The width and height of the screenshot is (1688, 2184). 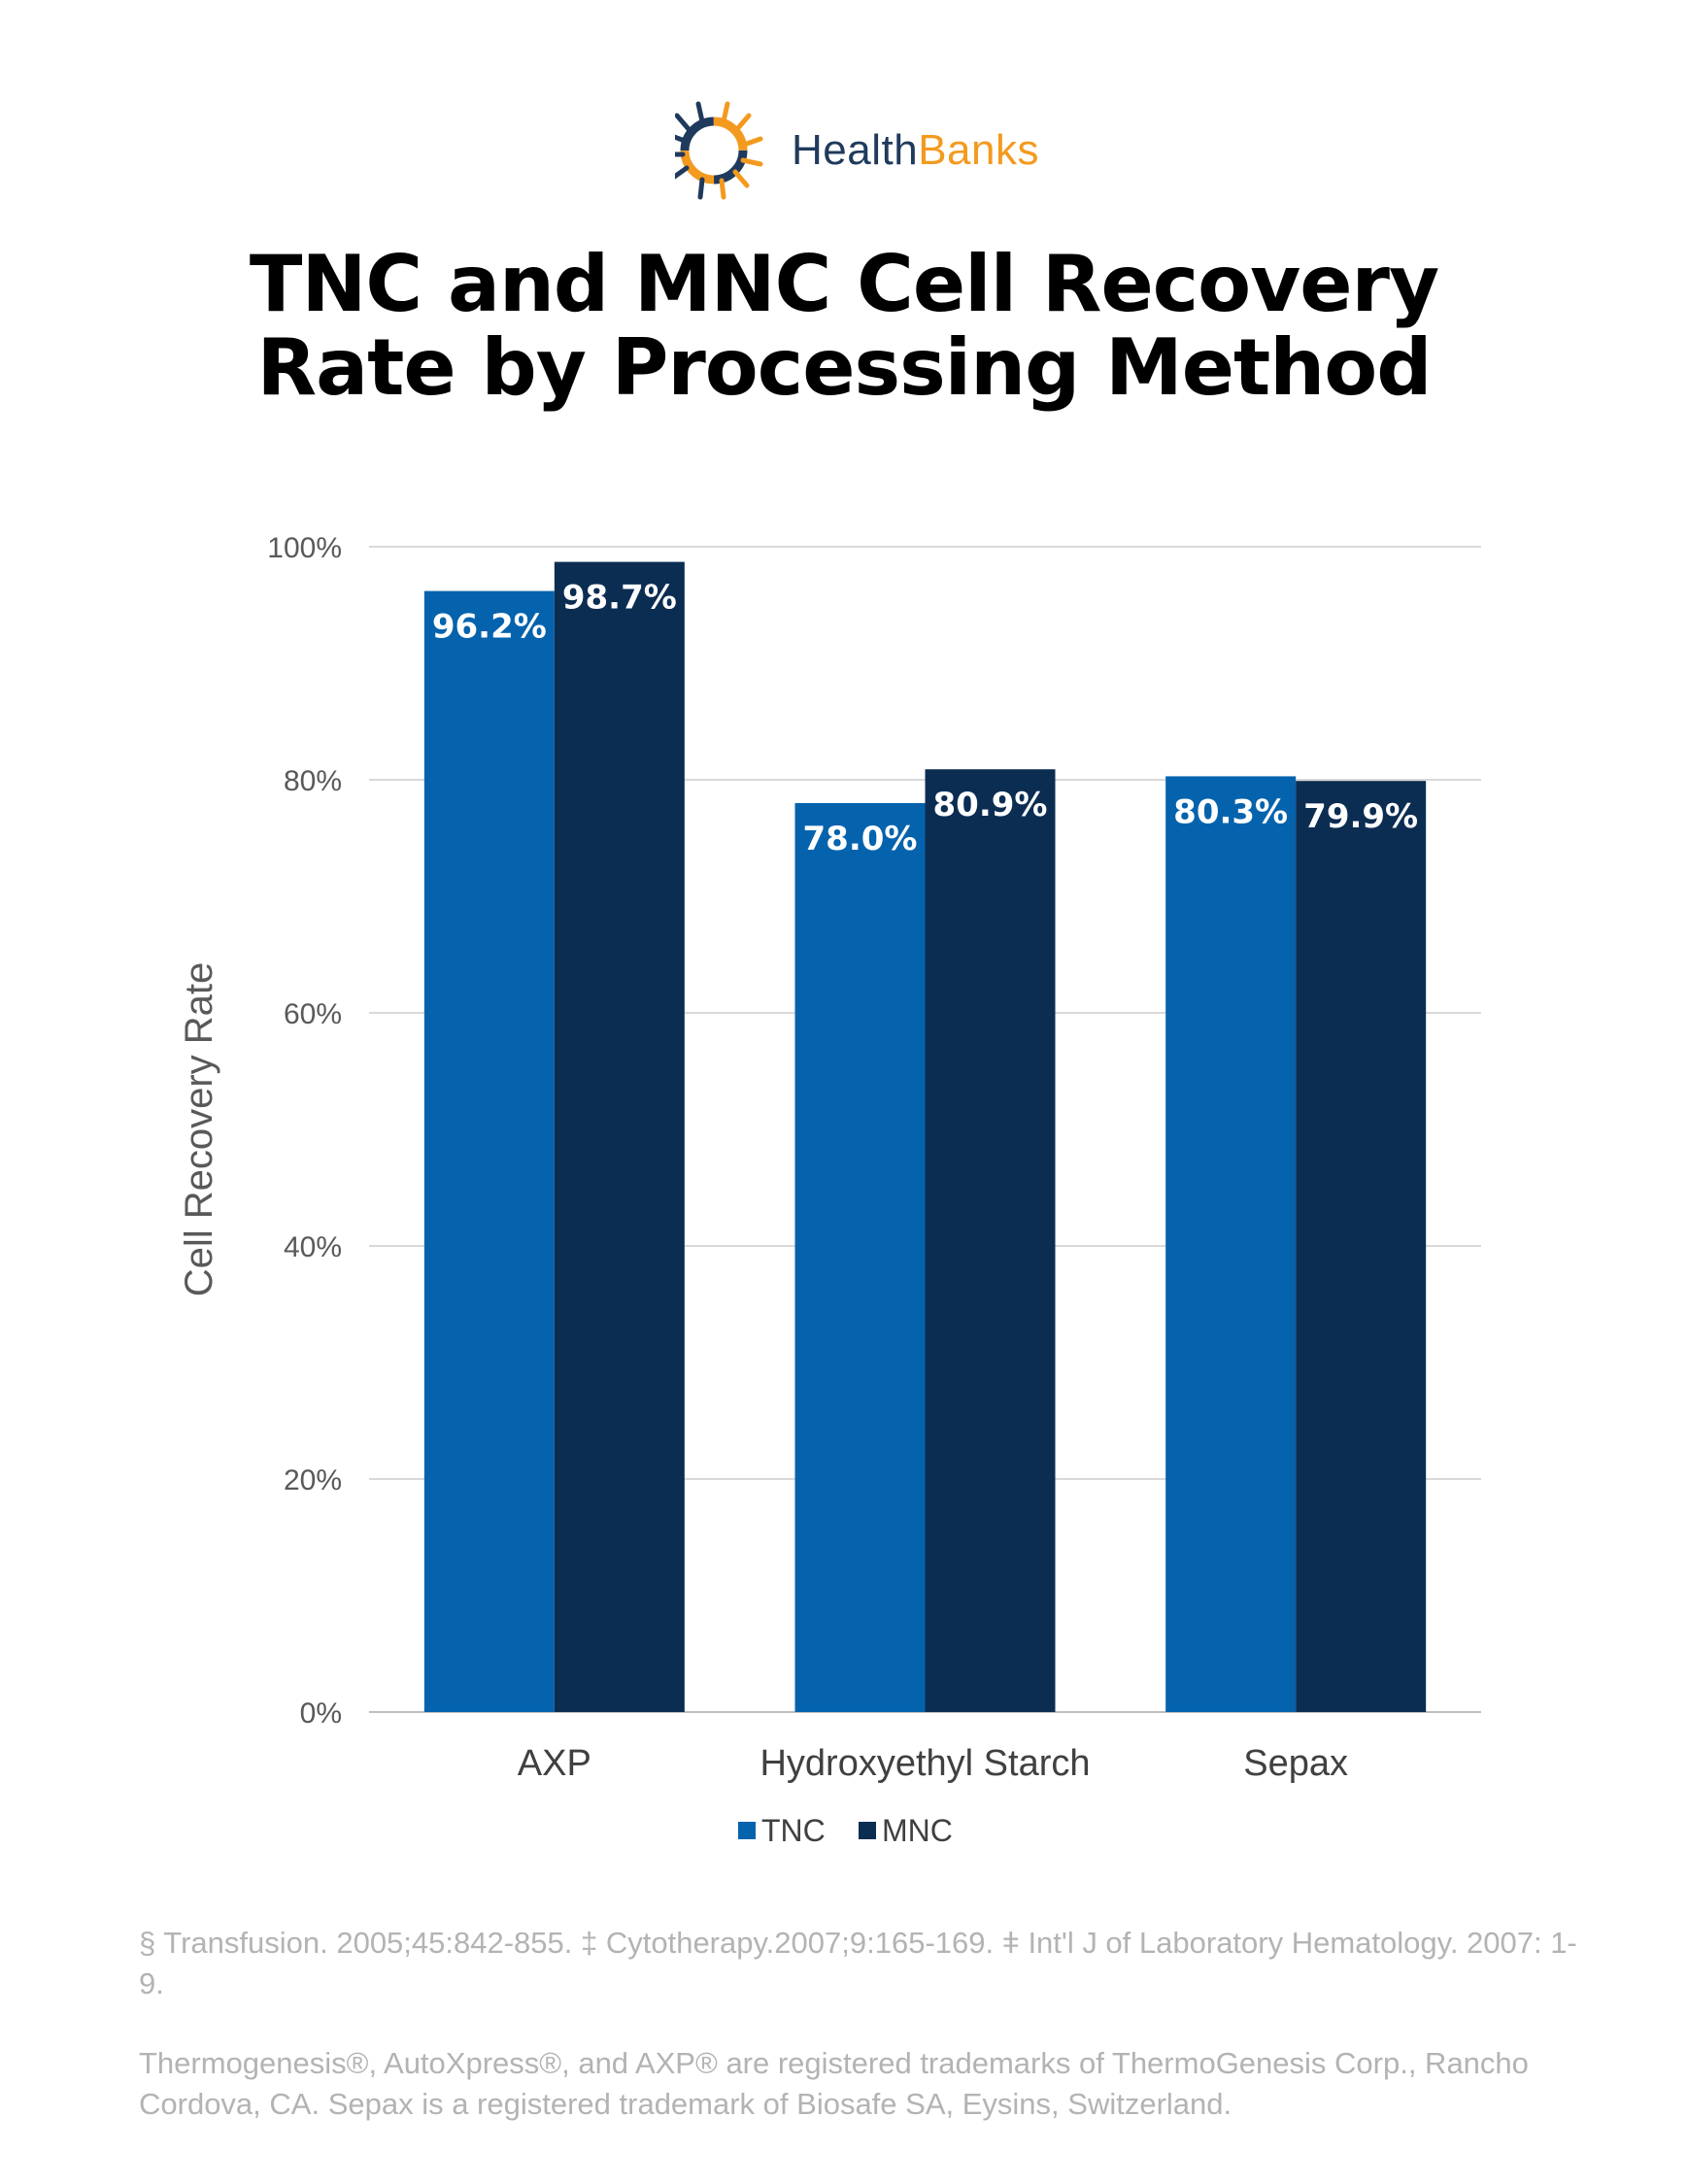 I want to click on data-label: 80.9%, so click(x=990, y=805).